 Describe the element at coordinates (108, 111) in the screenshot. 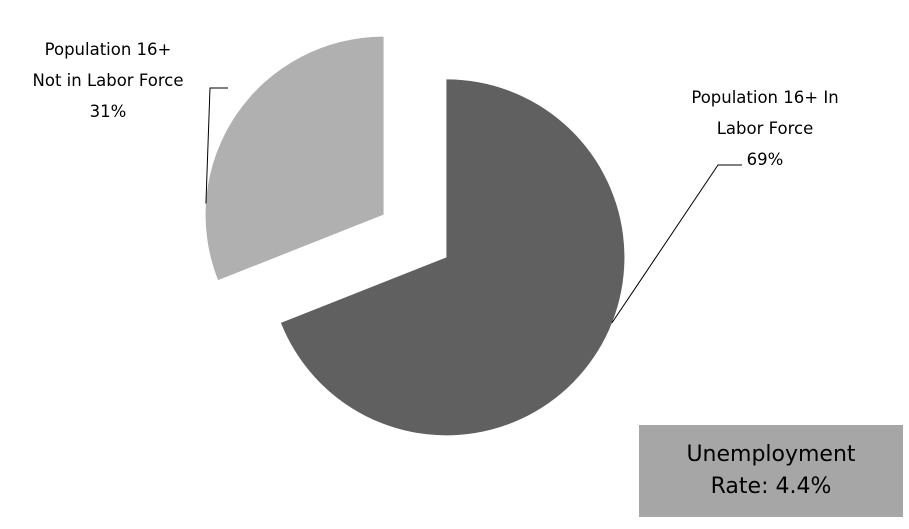

I see `slice-label-line: 31%` at that location.